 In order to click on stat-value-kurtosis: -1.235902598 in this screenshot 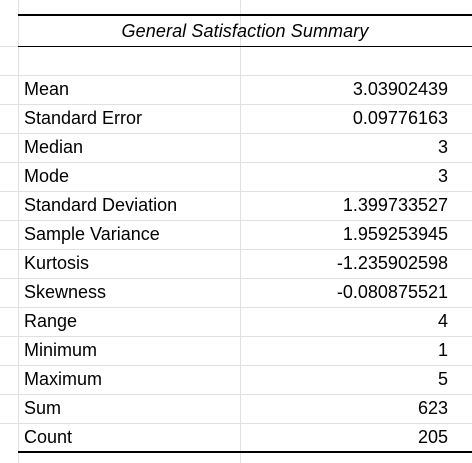, I will do `click(392, 263)`.